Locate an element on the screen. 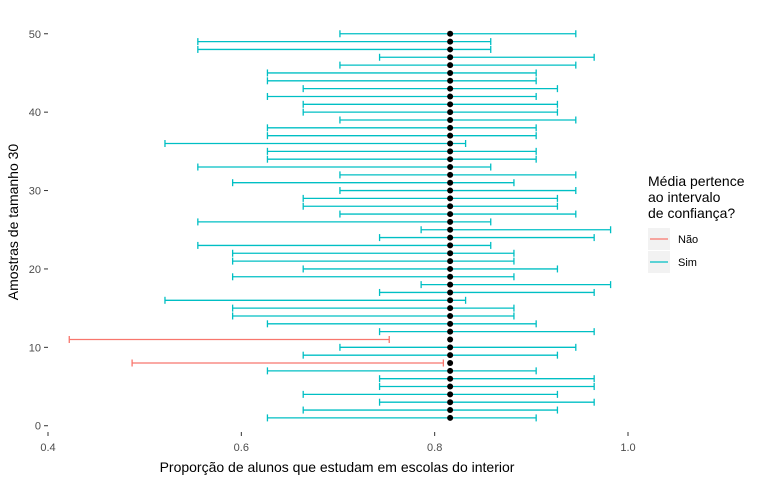  y-tick-label: 30 is located at coordinates (35, 192).